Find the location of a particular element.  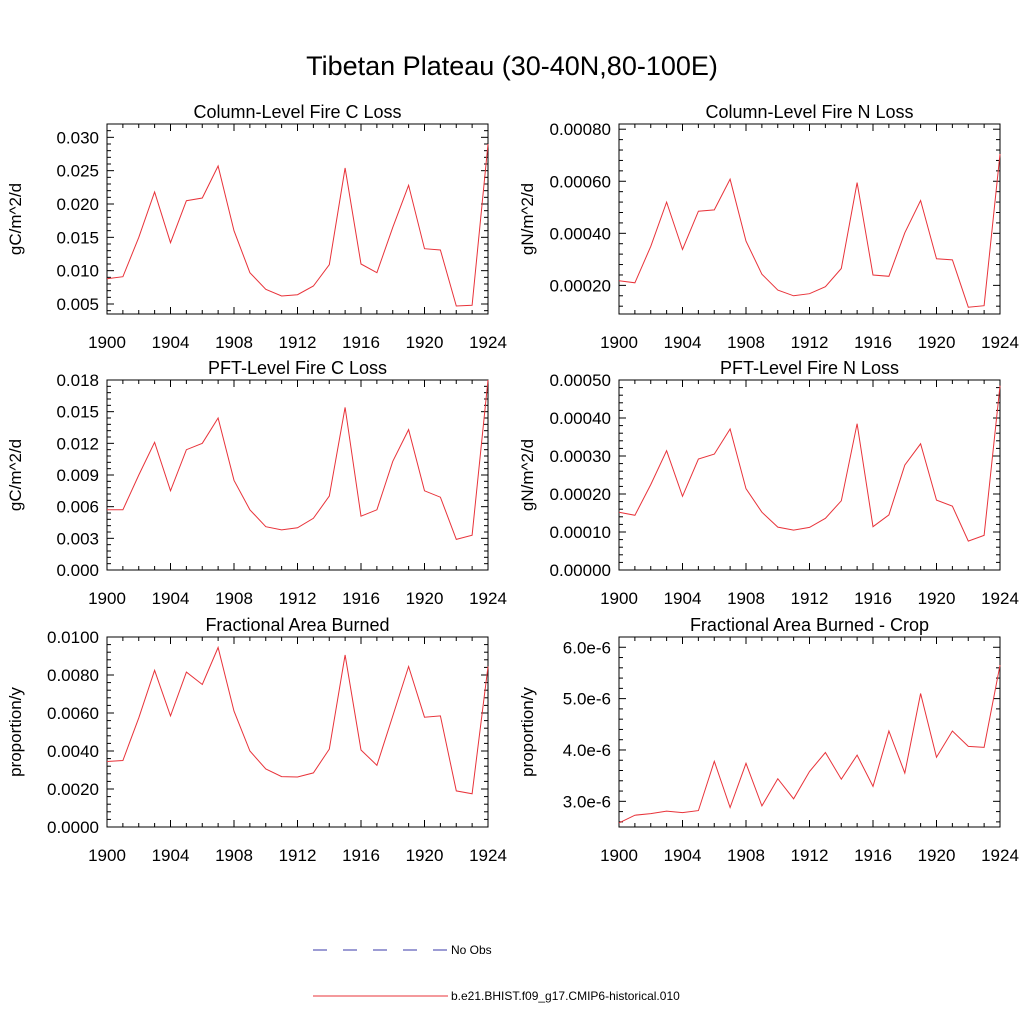

y-tick-label: 0.003 is located at coordinates (77, 538).